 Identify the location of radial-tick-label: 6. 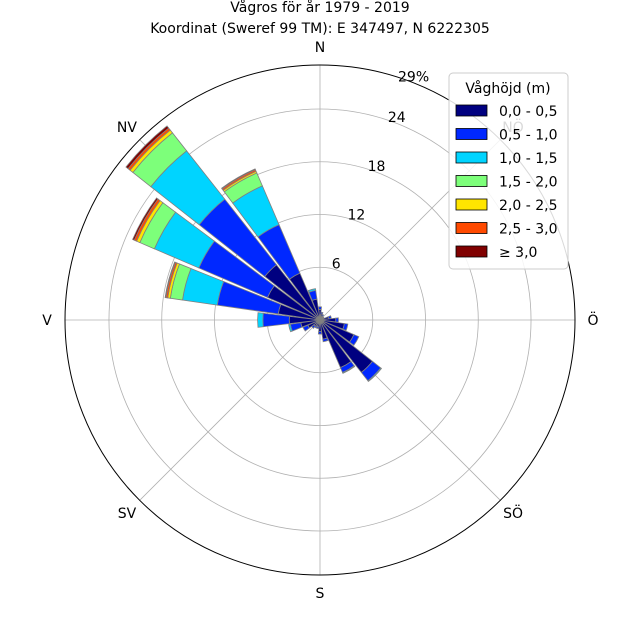
(336, 264).